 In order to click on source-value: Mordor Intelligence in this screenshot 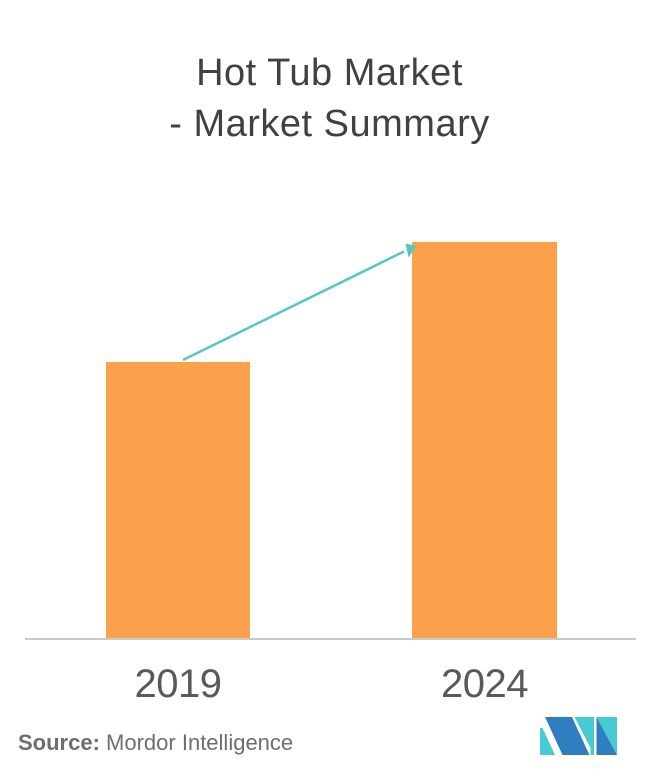, I will do `click(200, 742)`.